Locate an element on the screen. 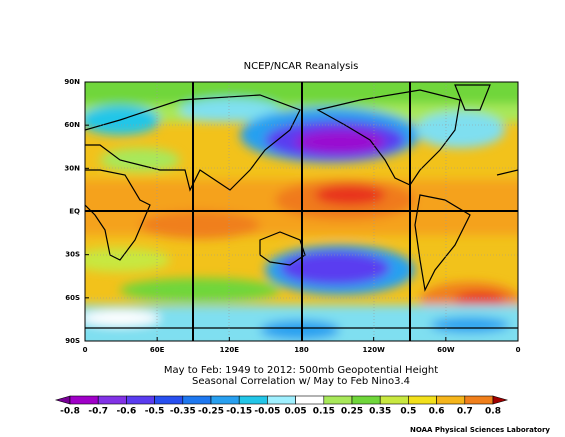  lon-label: 120W is located at coordinates (373, 350).